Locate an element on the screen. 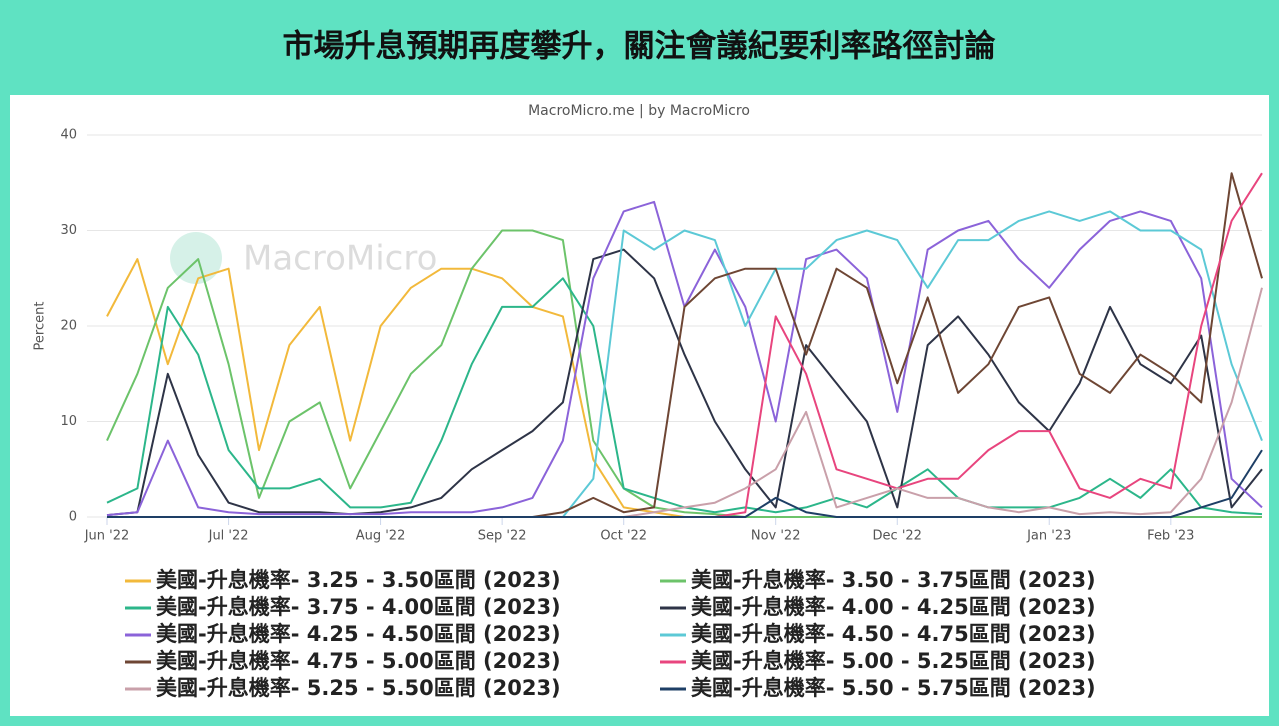 The image size is (1279, 726). x-tick-label: Feb '23 is located at coordinates (1170, 536).